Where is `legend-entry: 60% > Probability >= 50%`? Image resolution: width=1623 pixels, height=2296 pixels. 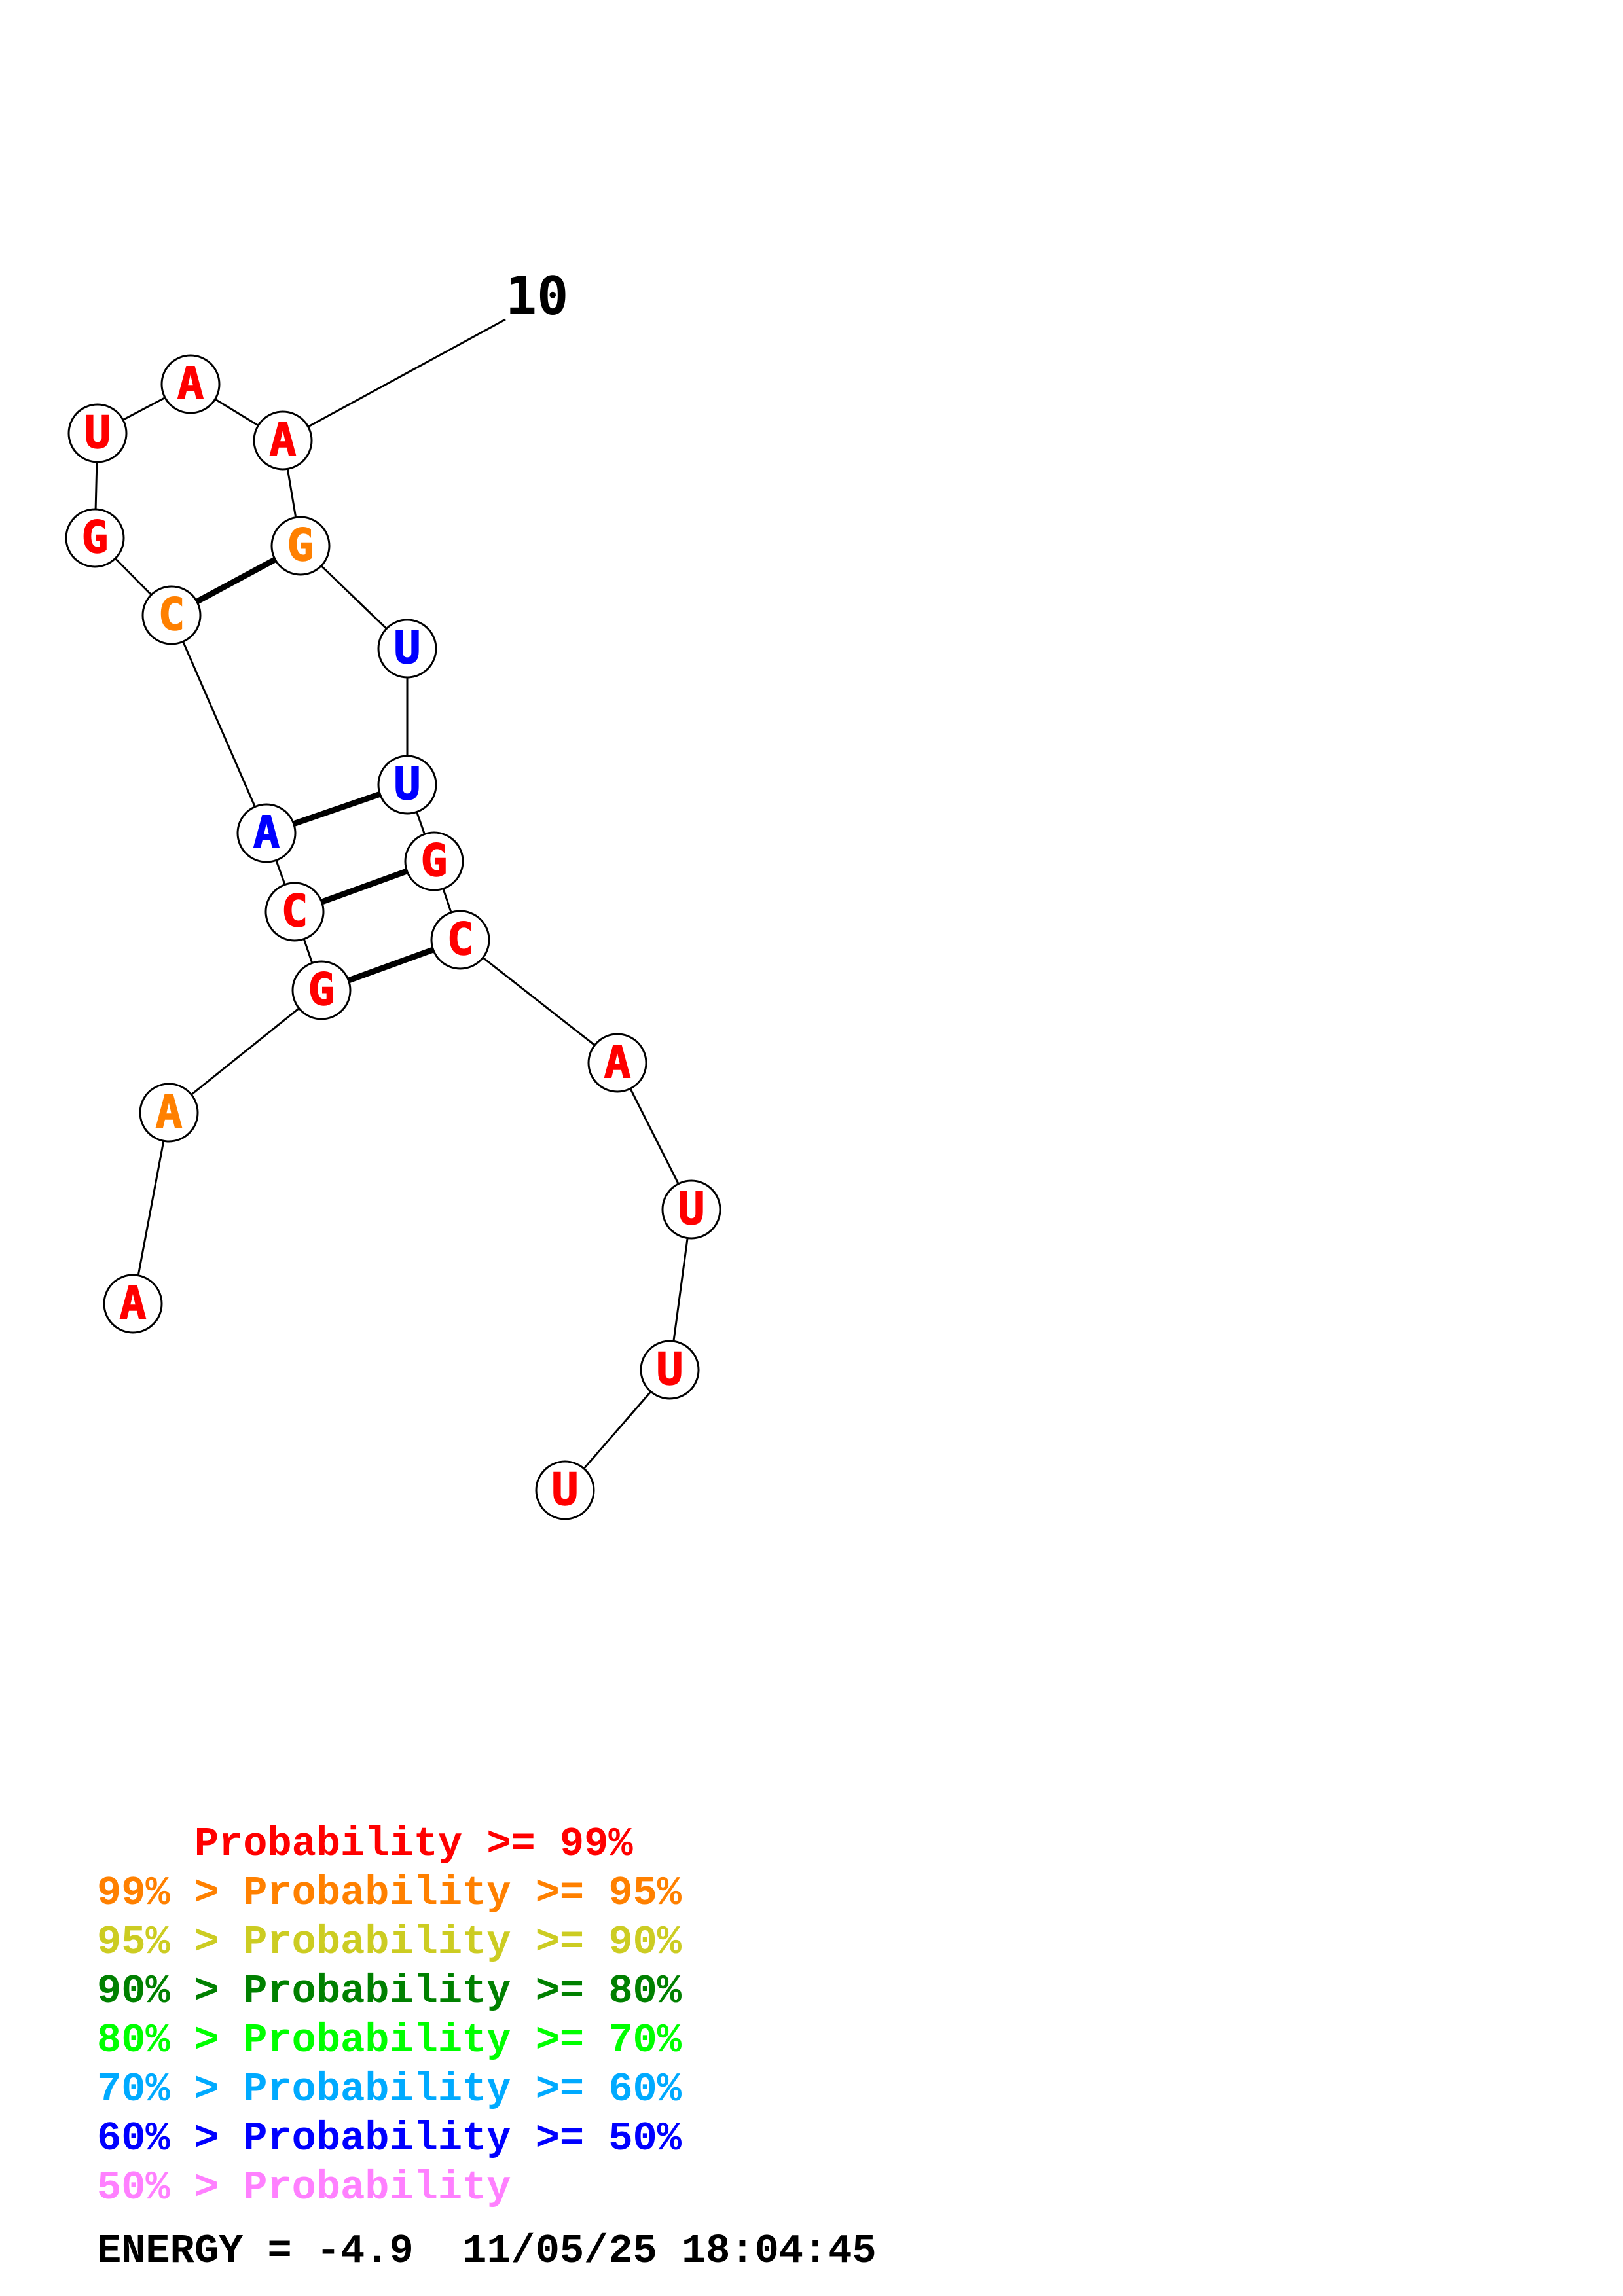 legend-entry: 60% > Probability >= 50% is located at coordinates (389, 2138).